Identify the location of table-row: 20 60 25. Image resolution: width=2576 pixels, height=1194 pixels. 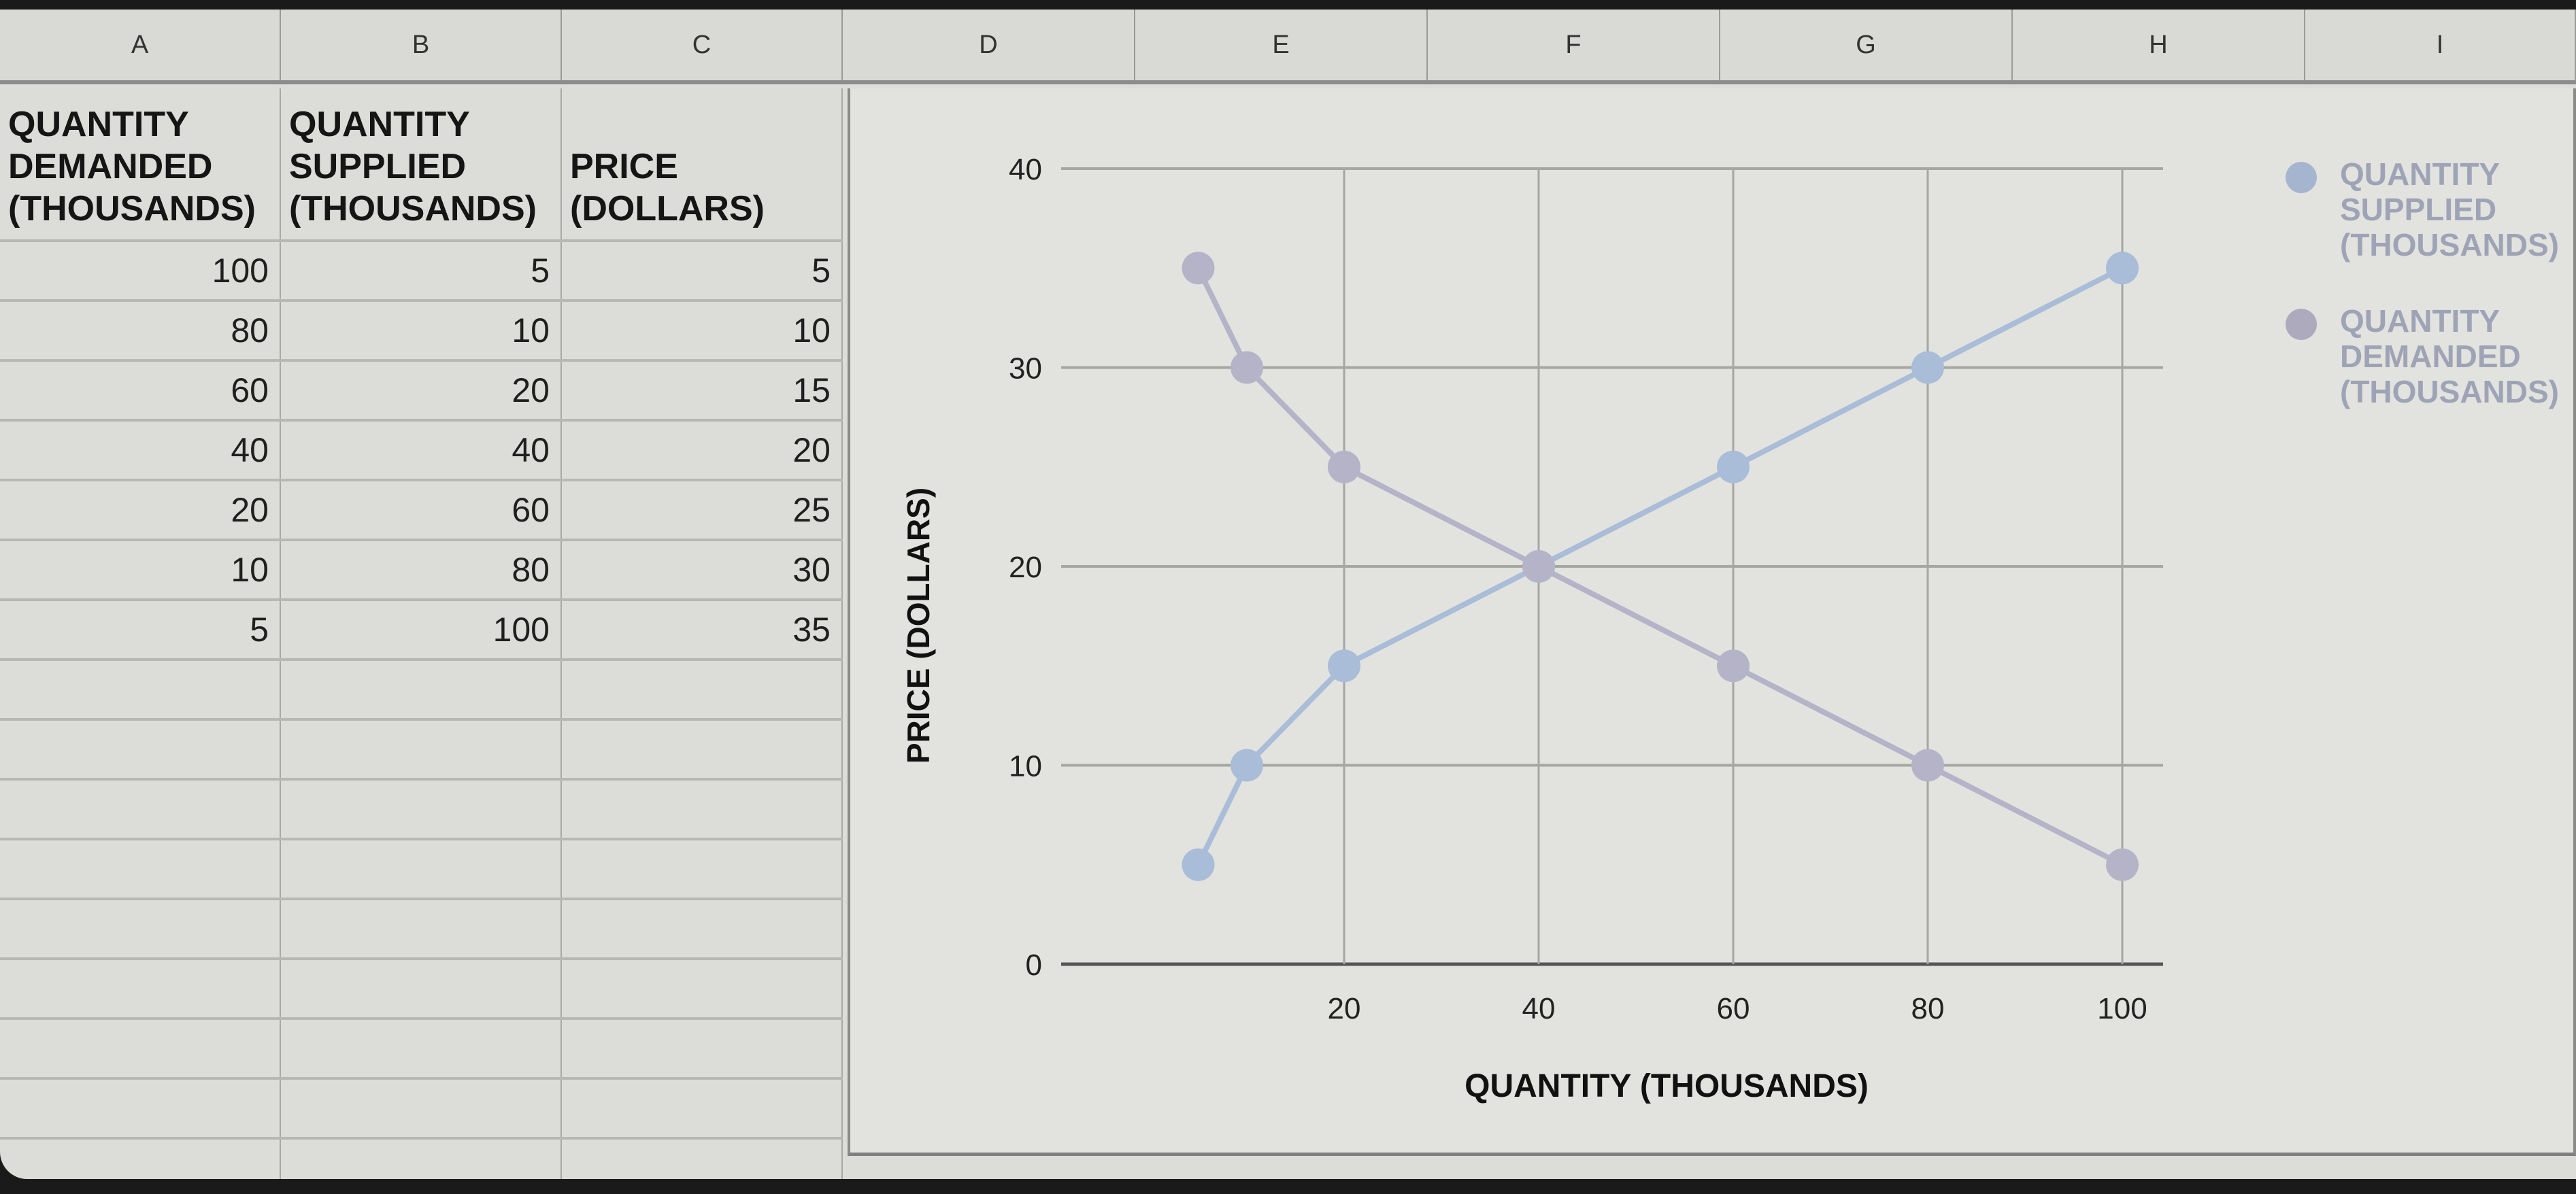
(421, 511).